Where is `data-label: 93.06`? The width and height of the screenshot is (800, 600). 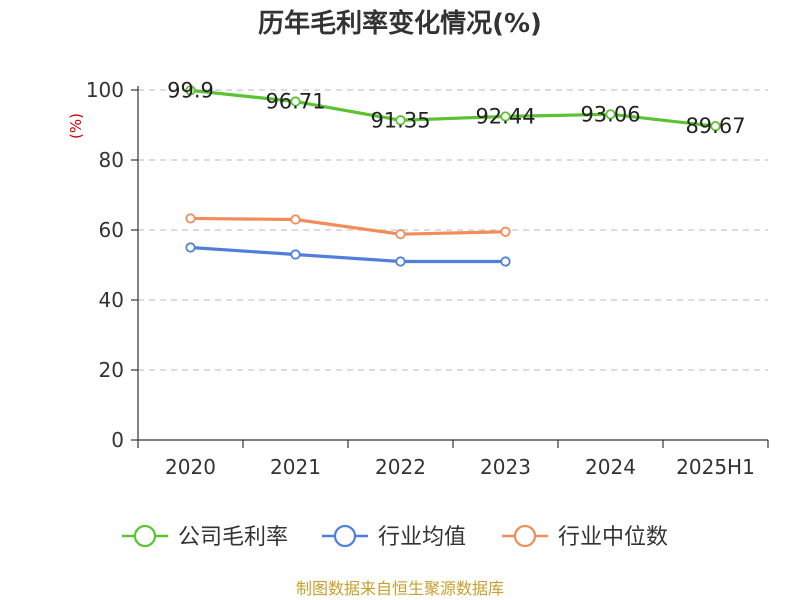
data-label: 93.06 is located at coordinates (610, 114).